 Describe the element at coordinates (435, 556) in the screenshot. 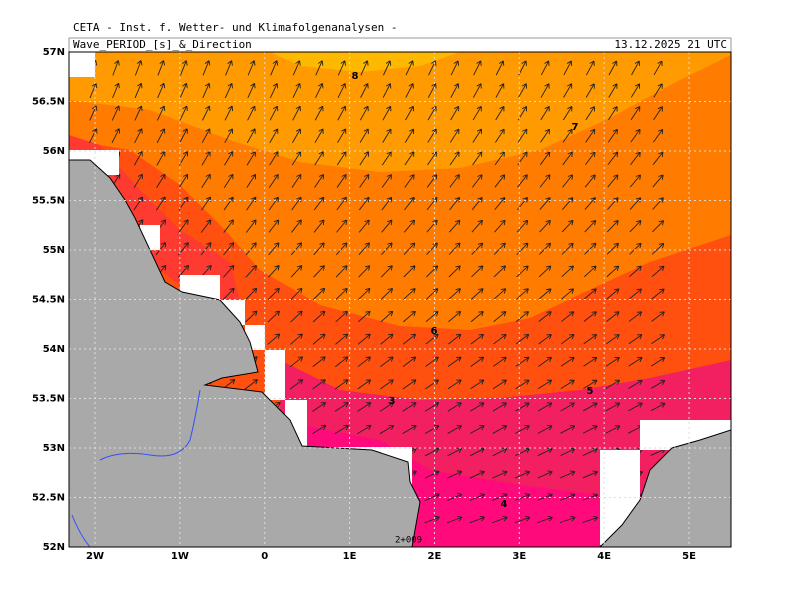

I see `lon-tick-label: 2E` at that location.